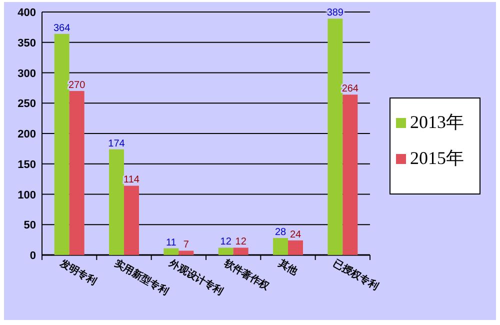  I want to click on legend-label: 2013年, so click(437, 122).